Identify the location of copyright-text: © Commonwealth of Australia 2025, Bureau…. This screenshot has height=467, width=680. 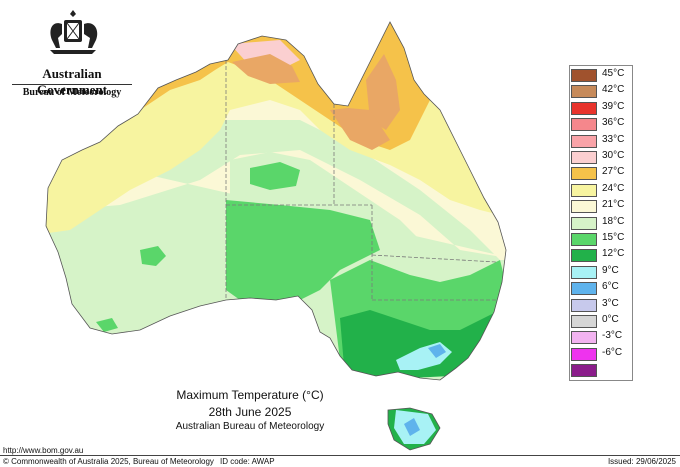
(108, 461).